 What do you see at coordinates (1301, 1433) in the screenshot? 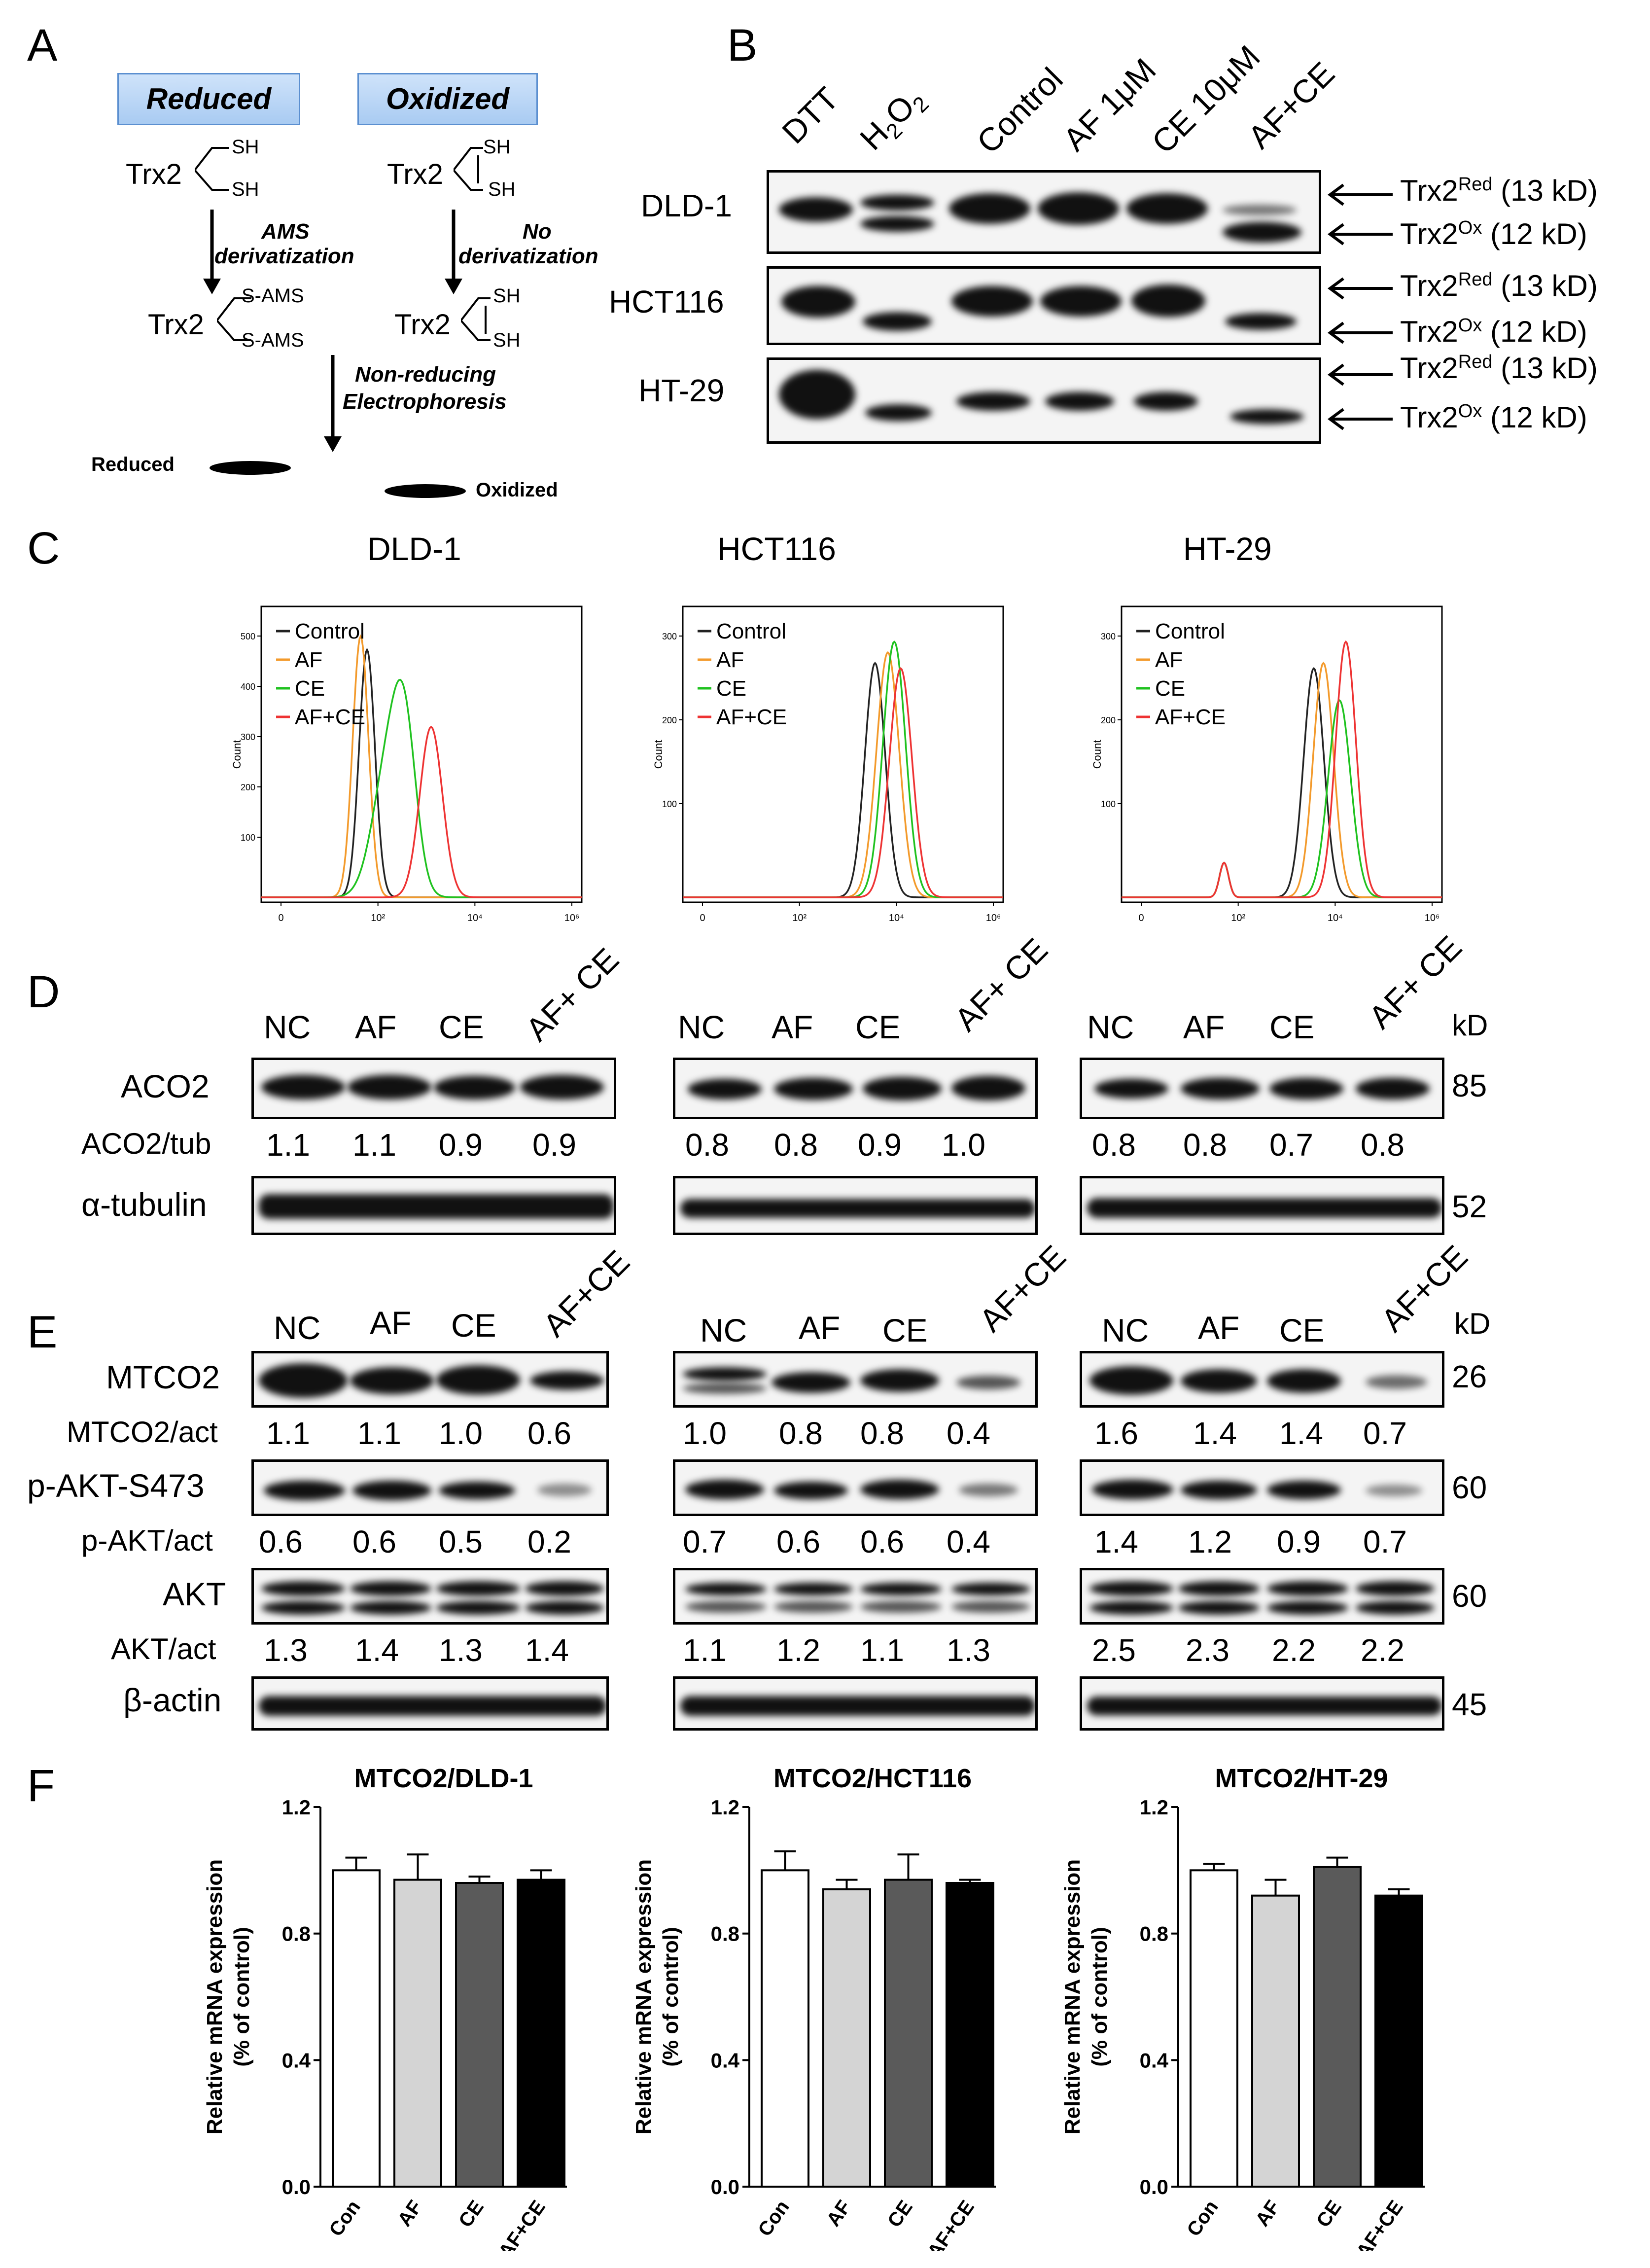
I see `ratio: 1.4` at bounding box center [1301, 1433].